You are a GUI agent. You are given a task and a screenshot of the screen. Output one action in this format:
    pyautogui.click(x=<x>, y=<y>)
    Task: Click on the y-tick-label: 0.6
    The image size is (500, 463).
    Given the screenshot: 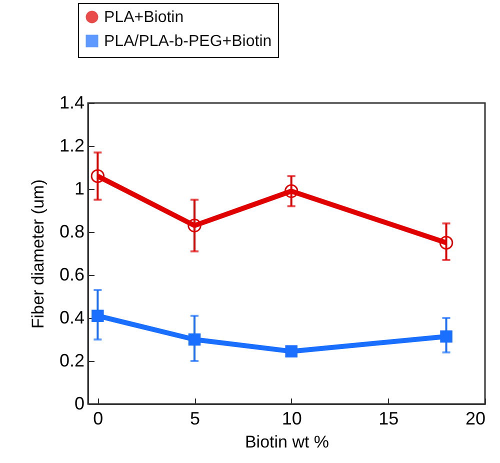 What is the action you would take?
    pyautogui.click(x=71, y=274)
    